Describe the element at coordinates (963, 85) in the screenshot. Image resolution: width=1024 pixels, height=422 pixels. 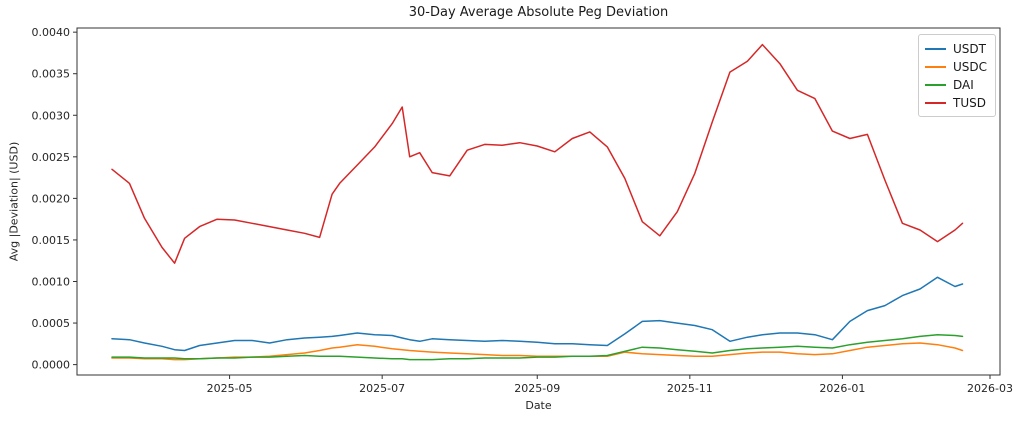
I see `legend-label: DAI` at that location.